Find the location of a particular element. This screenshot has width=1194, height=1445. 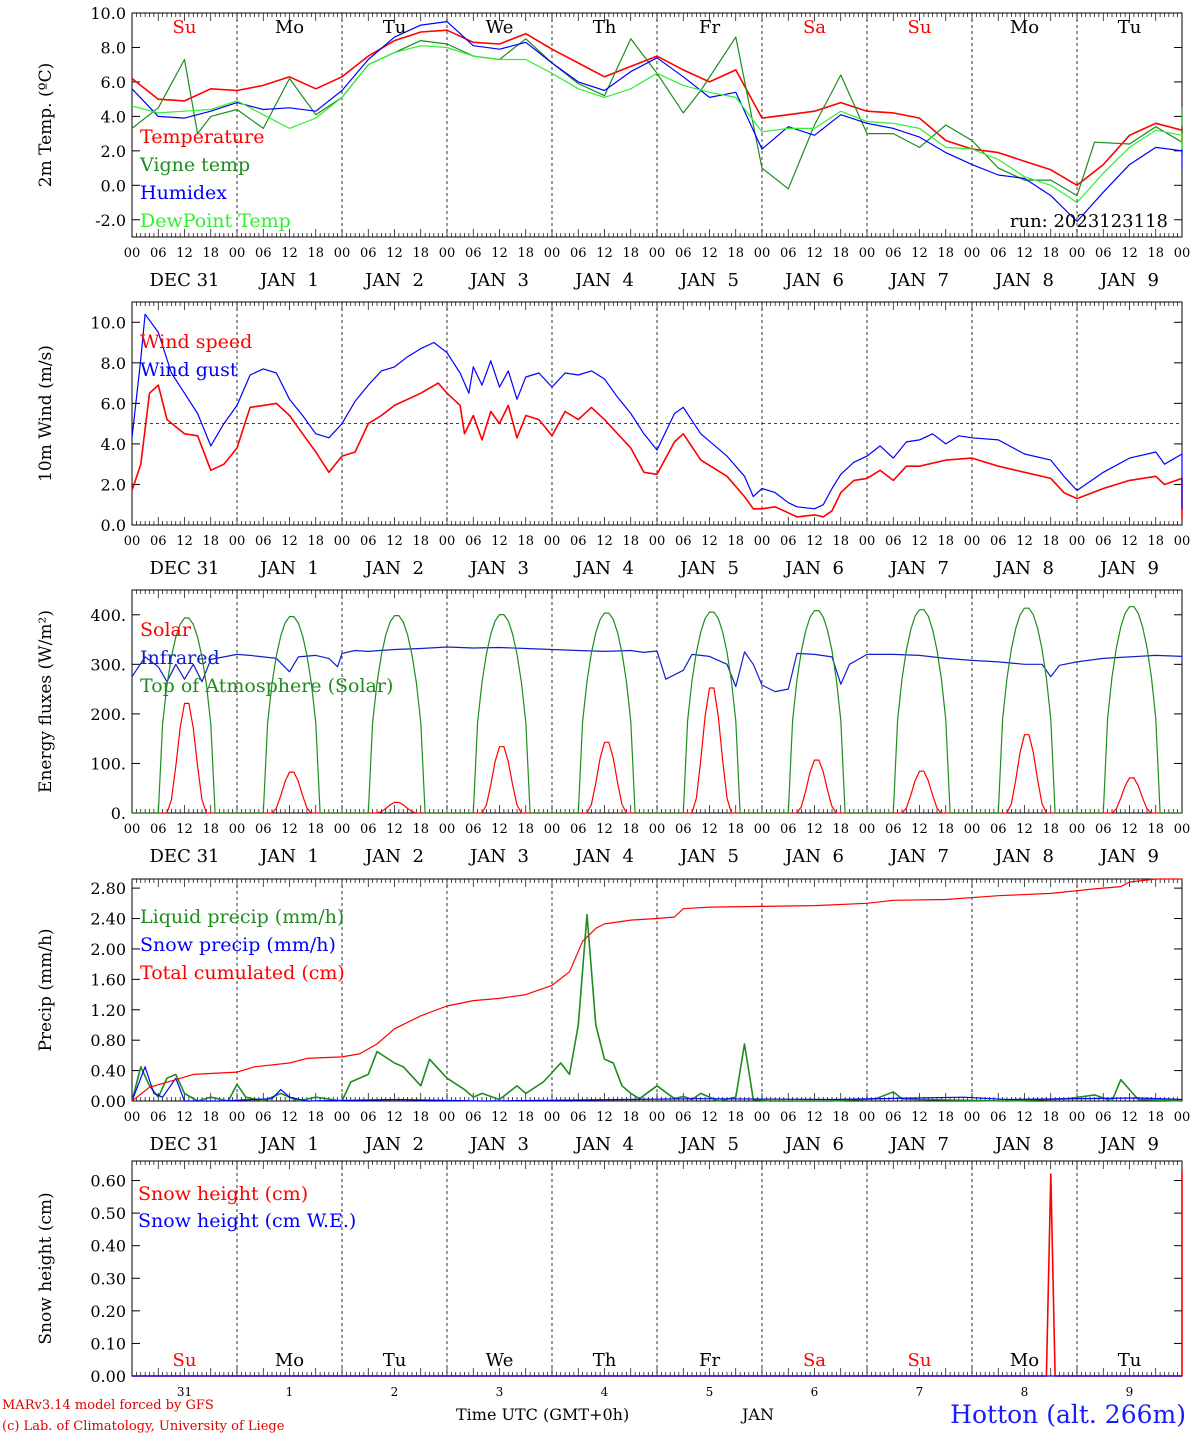

y-axis-label: Precip (mm/h) is located at coordinates (46, 989).